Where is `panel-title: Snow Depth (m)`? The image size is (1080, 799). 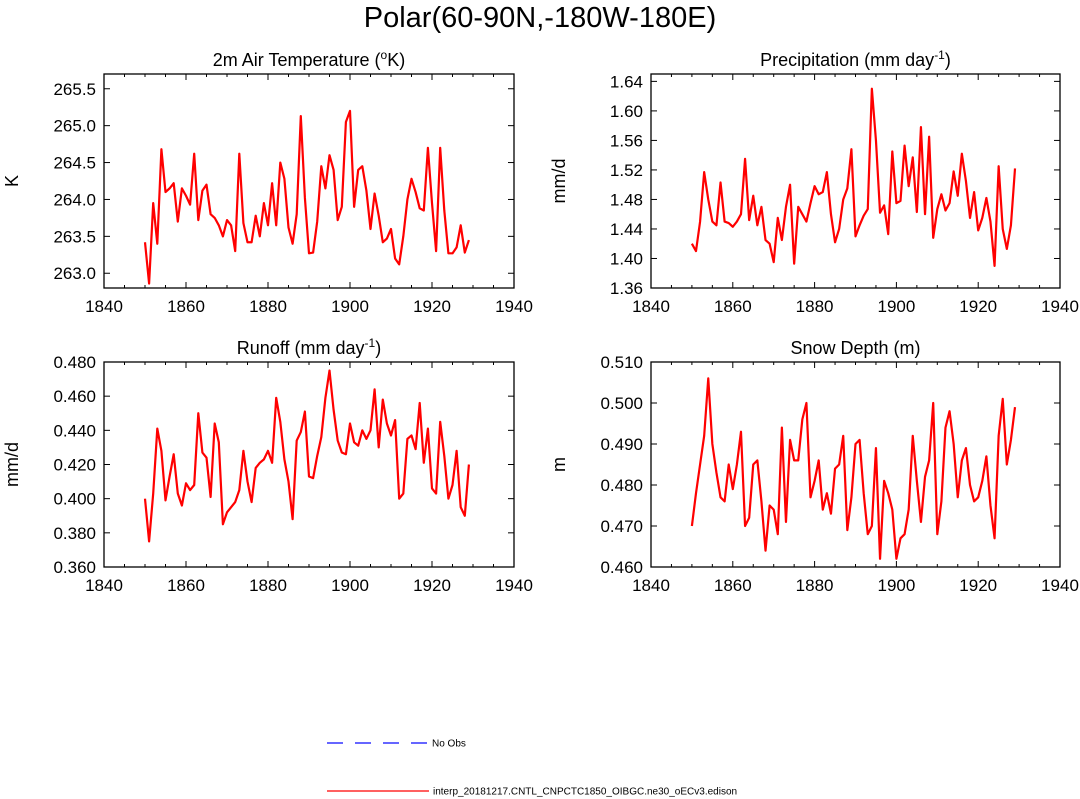 panel-title: Snow Depth (m) is located at coordinates (855, 348).